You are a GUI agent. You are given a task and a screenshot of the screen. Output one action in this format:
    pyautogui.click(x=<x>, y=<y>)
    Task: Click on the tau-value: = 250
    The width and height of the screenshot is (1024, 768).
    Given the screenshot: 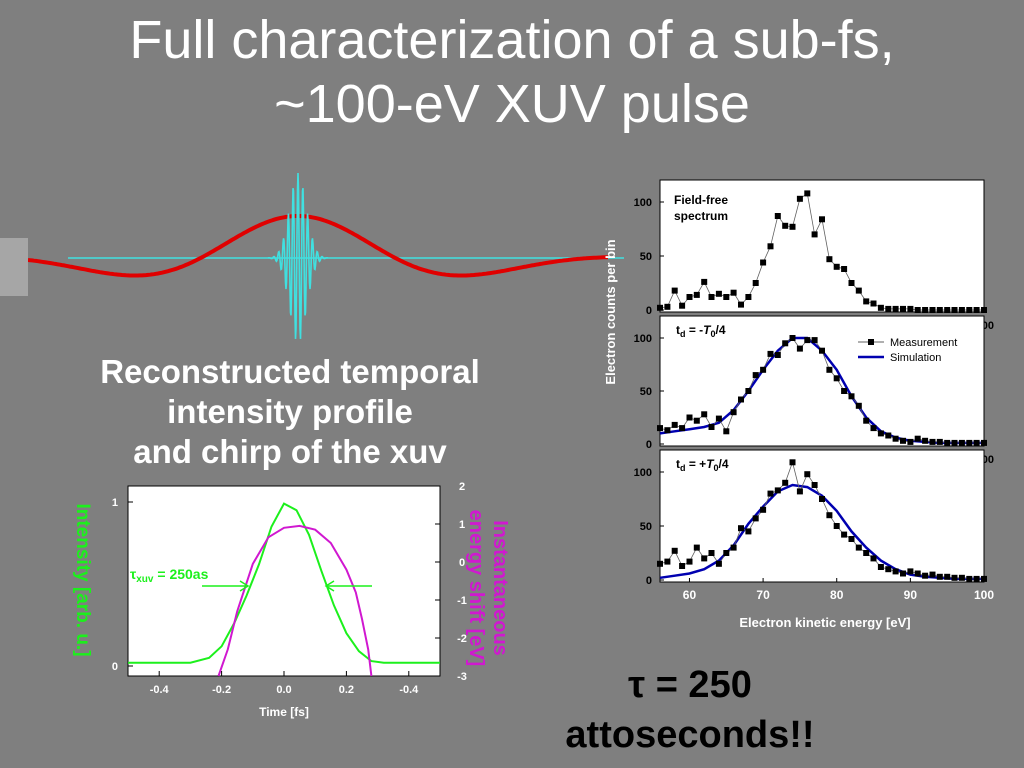 What is the action you would take?
    pyautogui.click(x=703, y=685)
    